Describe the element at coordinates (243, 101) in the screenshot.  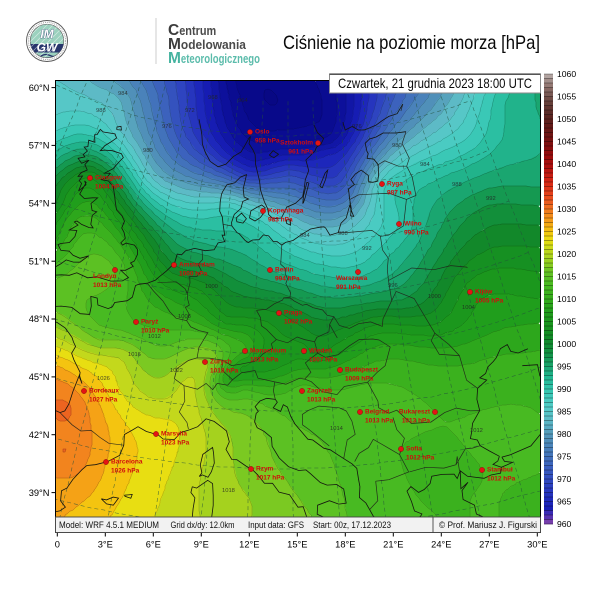
I see `svg-text: 964` at that location.